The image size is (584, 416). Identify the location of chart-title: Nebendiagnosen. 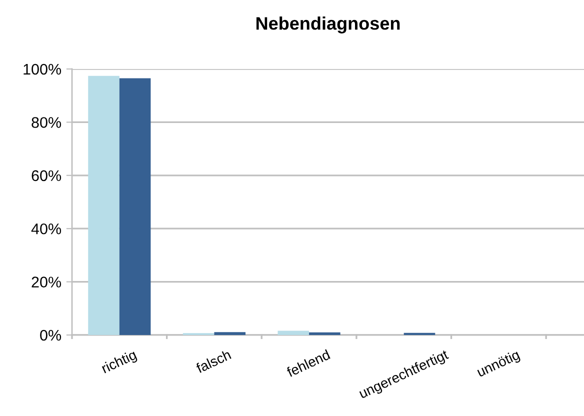
(328, 25).